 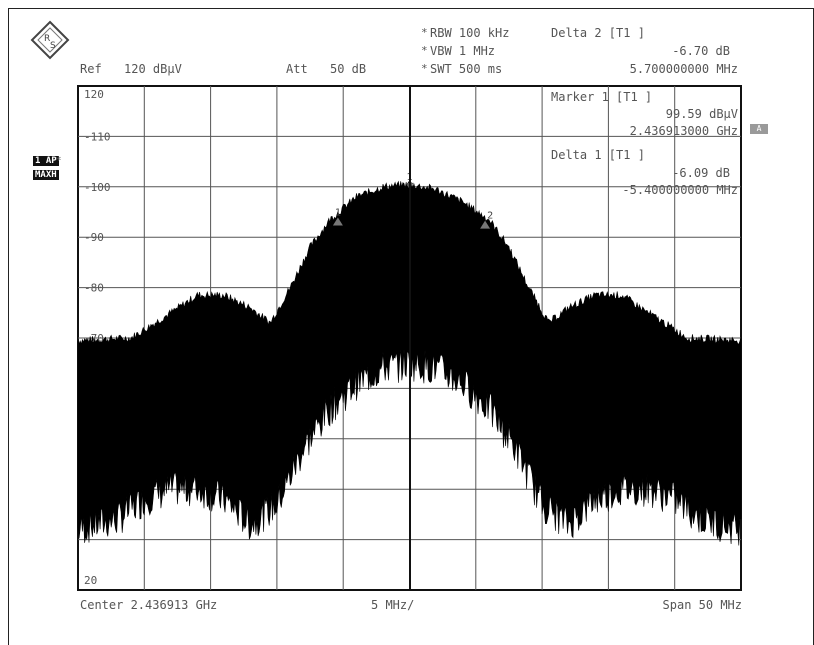 What do you see at coordinates (393, 605) in the screenshot?
I see `division-scale: 5 MHz/` at bounding box center [393, 605].